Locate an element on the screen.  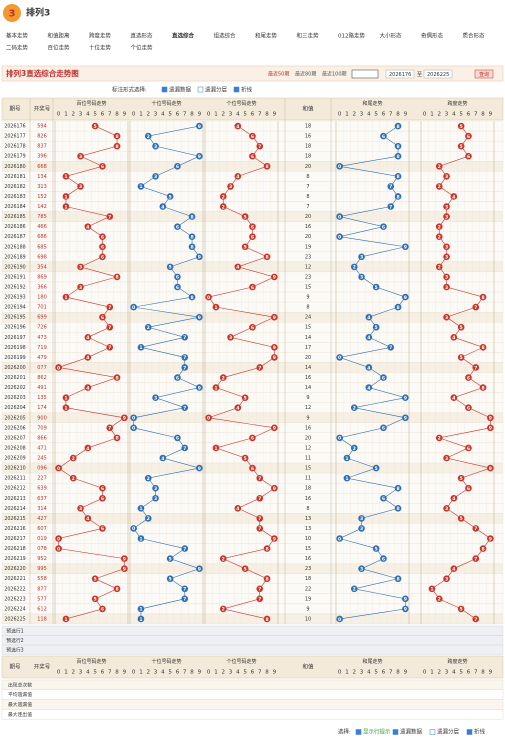
number: 396 is located at coordinates (42, 157).